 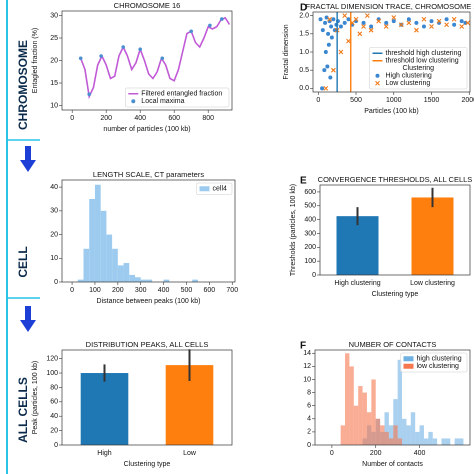 What do you see at coordinates (310, 233) in the screenshot?
I see `y-tick-label: 300` at bounding box center [310, 233].